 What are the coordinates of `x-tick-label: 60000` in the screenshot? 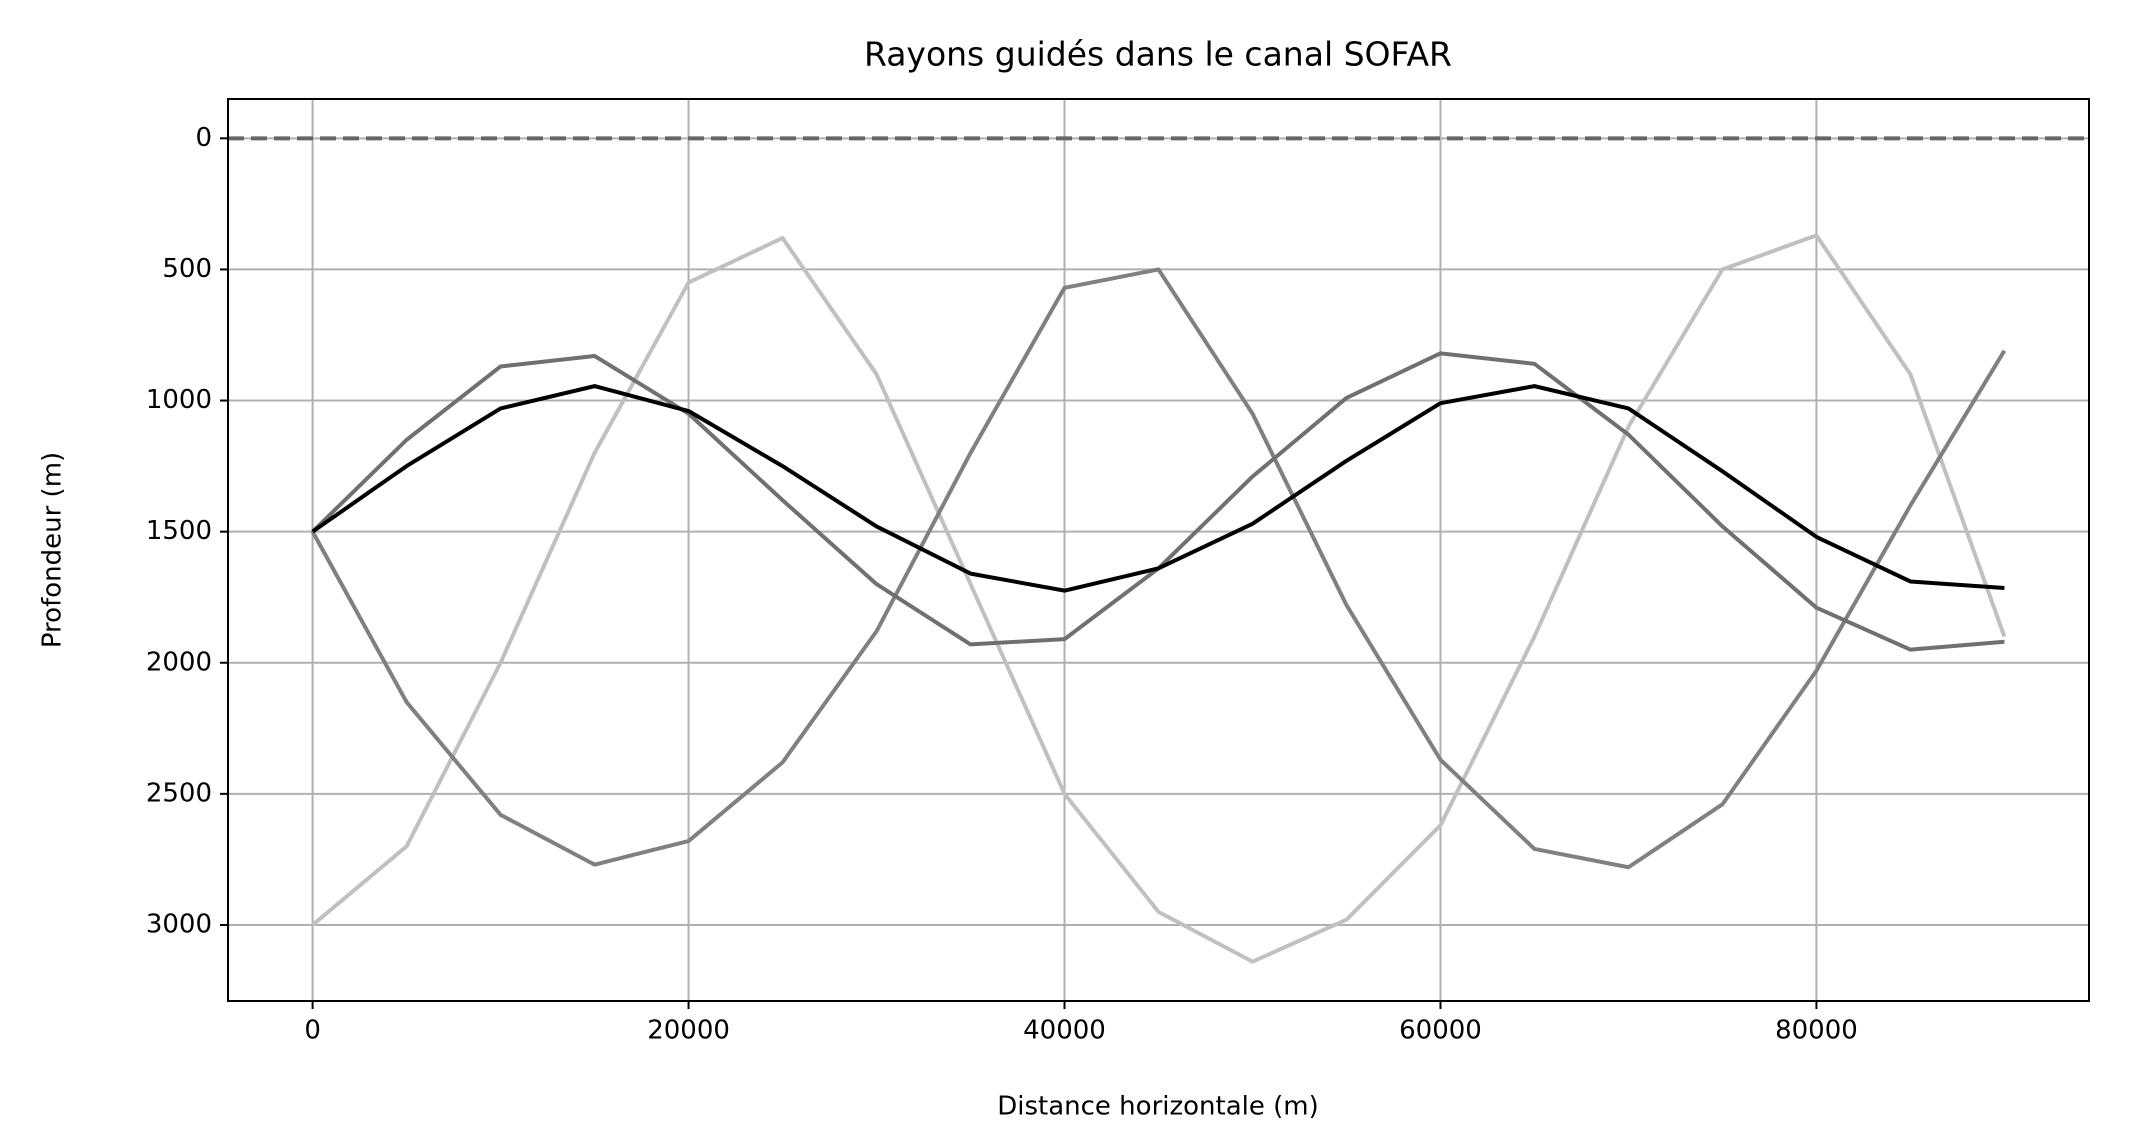 It's located at (1440, 1031).